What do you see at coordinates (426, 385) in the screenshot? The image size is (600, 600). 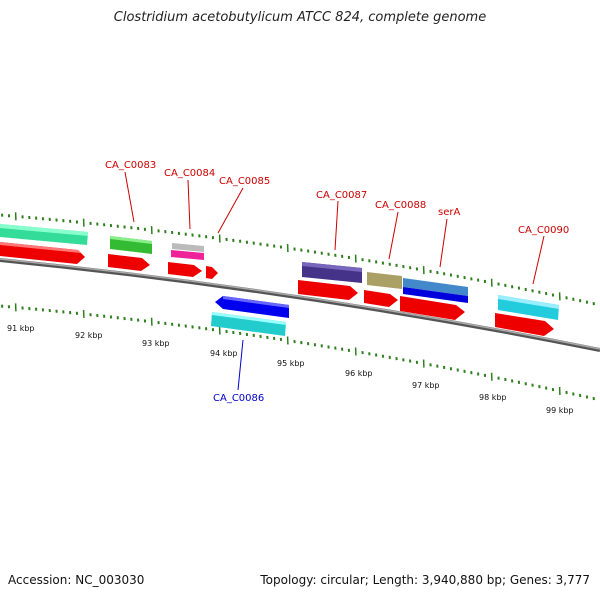 I see `kbp-label: 97 kbp` at bounding box center [426, 385].